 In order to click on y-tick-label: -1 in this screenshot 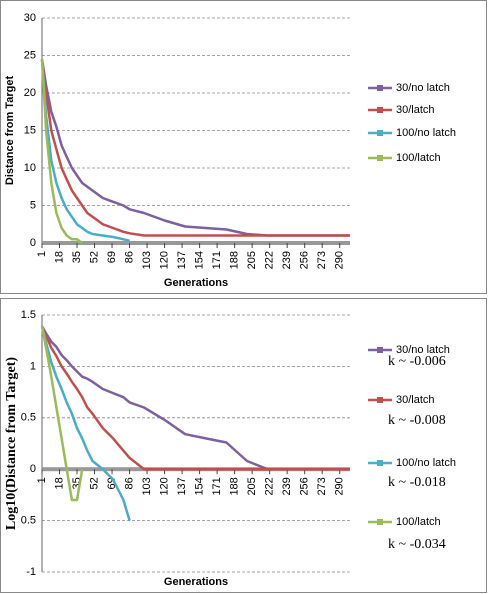, I will do `click(31, 572)`.